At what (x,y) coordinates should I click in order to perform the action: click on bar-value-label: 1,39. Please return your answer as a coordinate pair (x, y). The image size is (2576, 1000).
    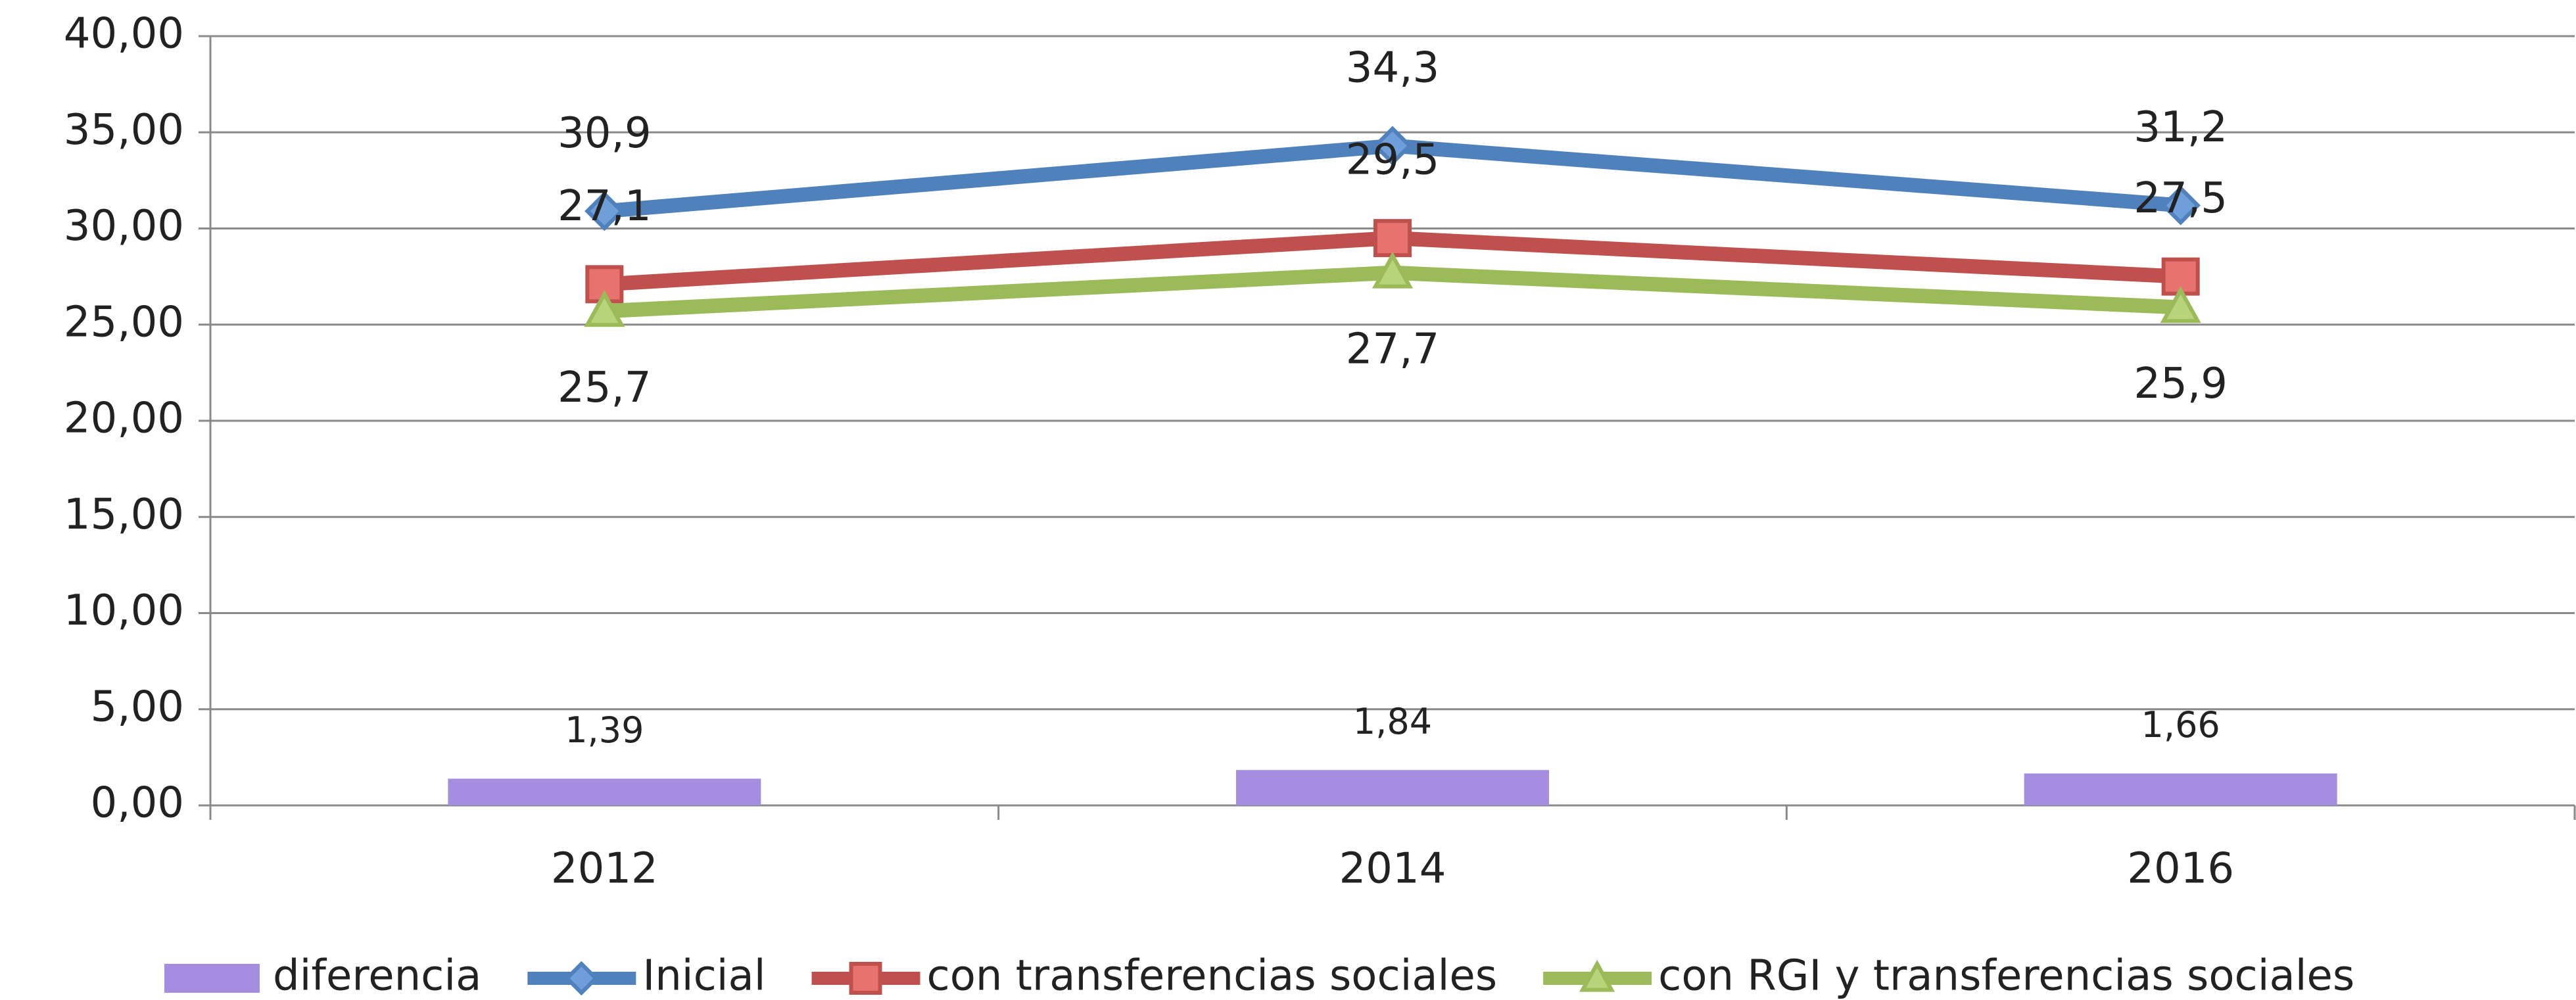
    Looking at the image, I should click on (605, 730).